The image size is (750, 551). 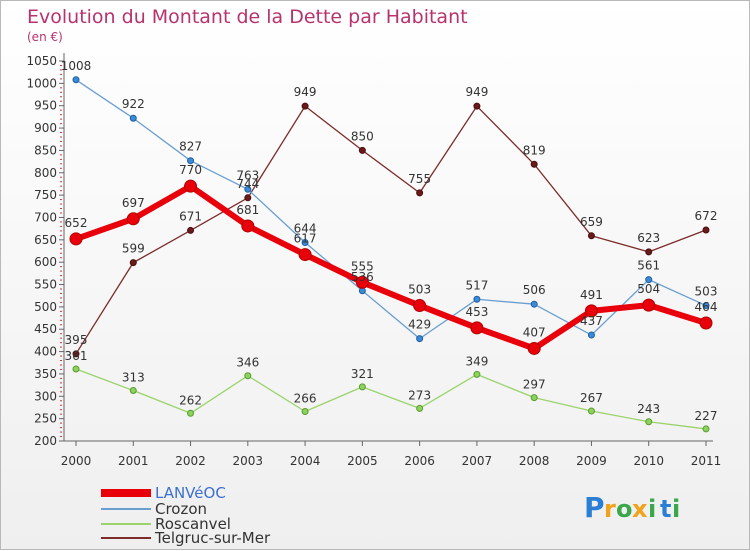 I want to click on brand-letter: r, so click(x=610, y=509).